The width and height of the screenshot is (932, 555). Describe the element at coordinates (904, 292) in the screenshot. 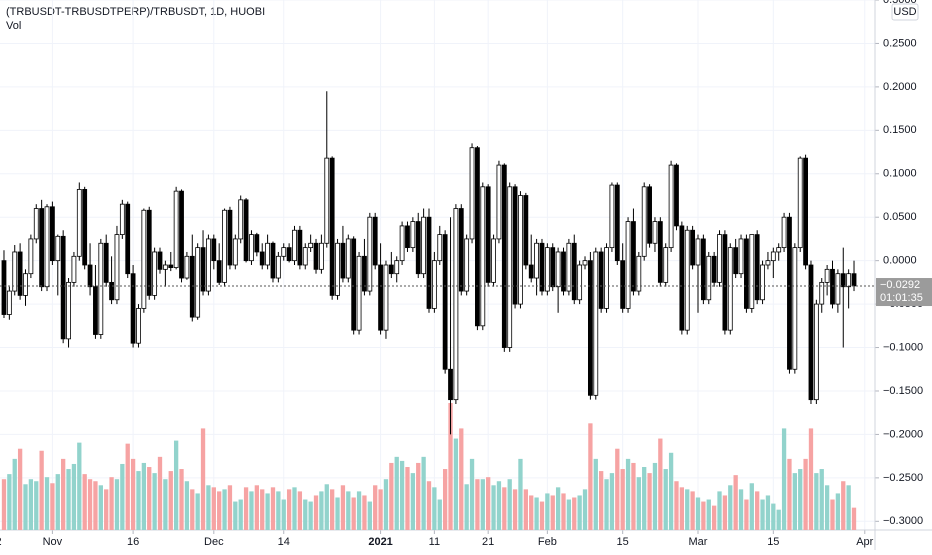

I see `last-price-box` at that location.